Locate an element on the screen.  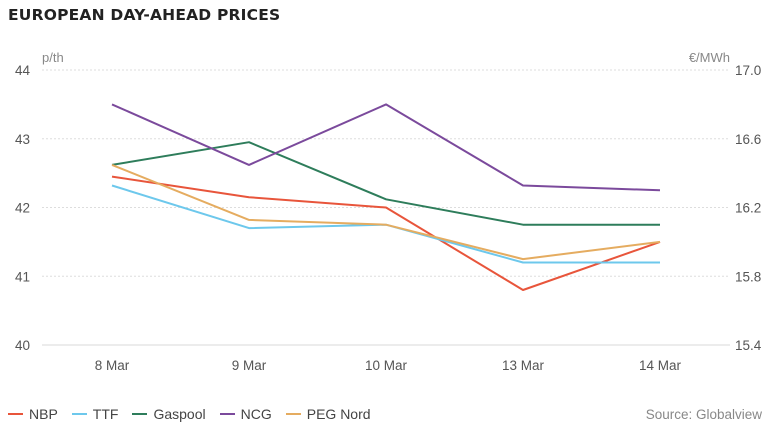
x-tick-label: 13 Mar is located at coordinates (523, 365).